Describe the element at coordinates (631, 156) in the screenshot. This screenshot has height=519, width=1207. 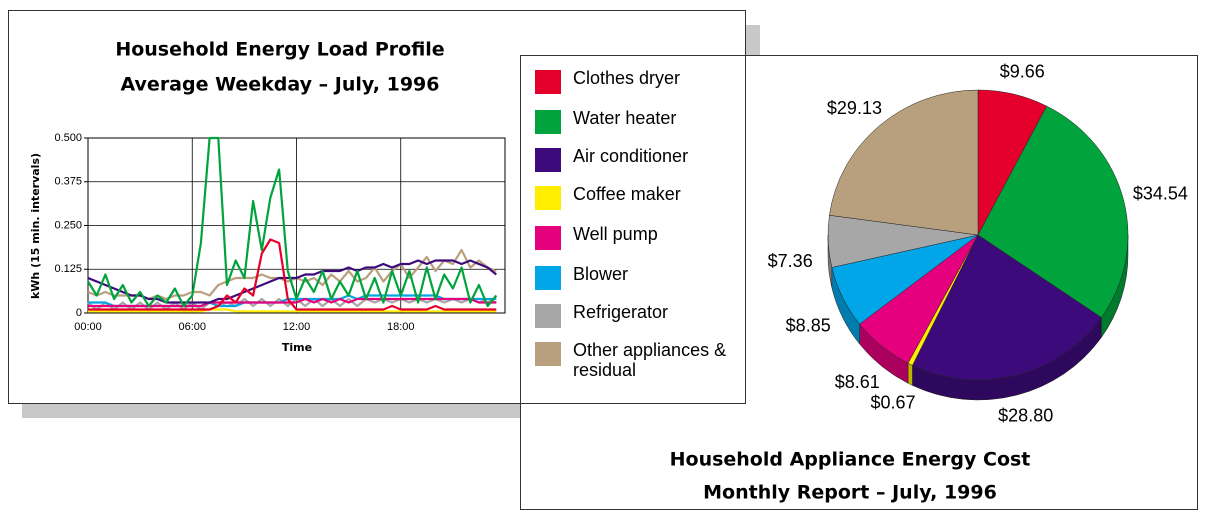
I see `legend-label: Air conditioner` at that location.